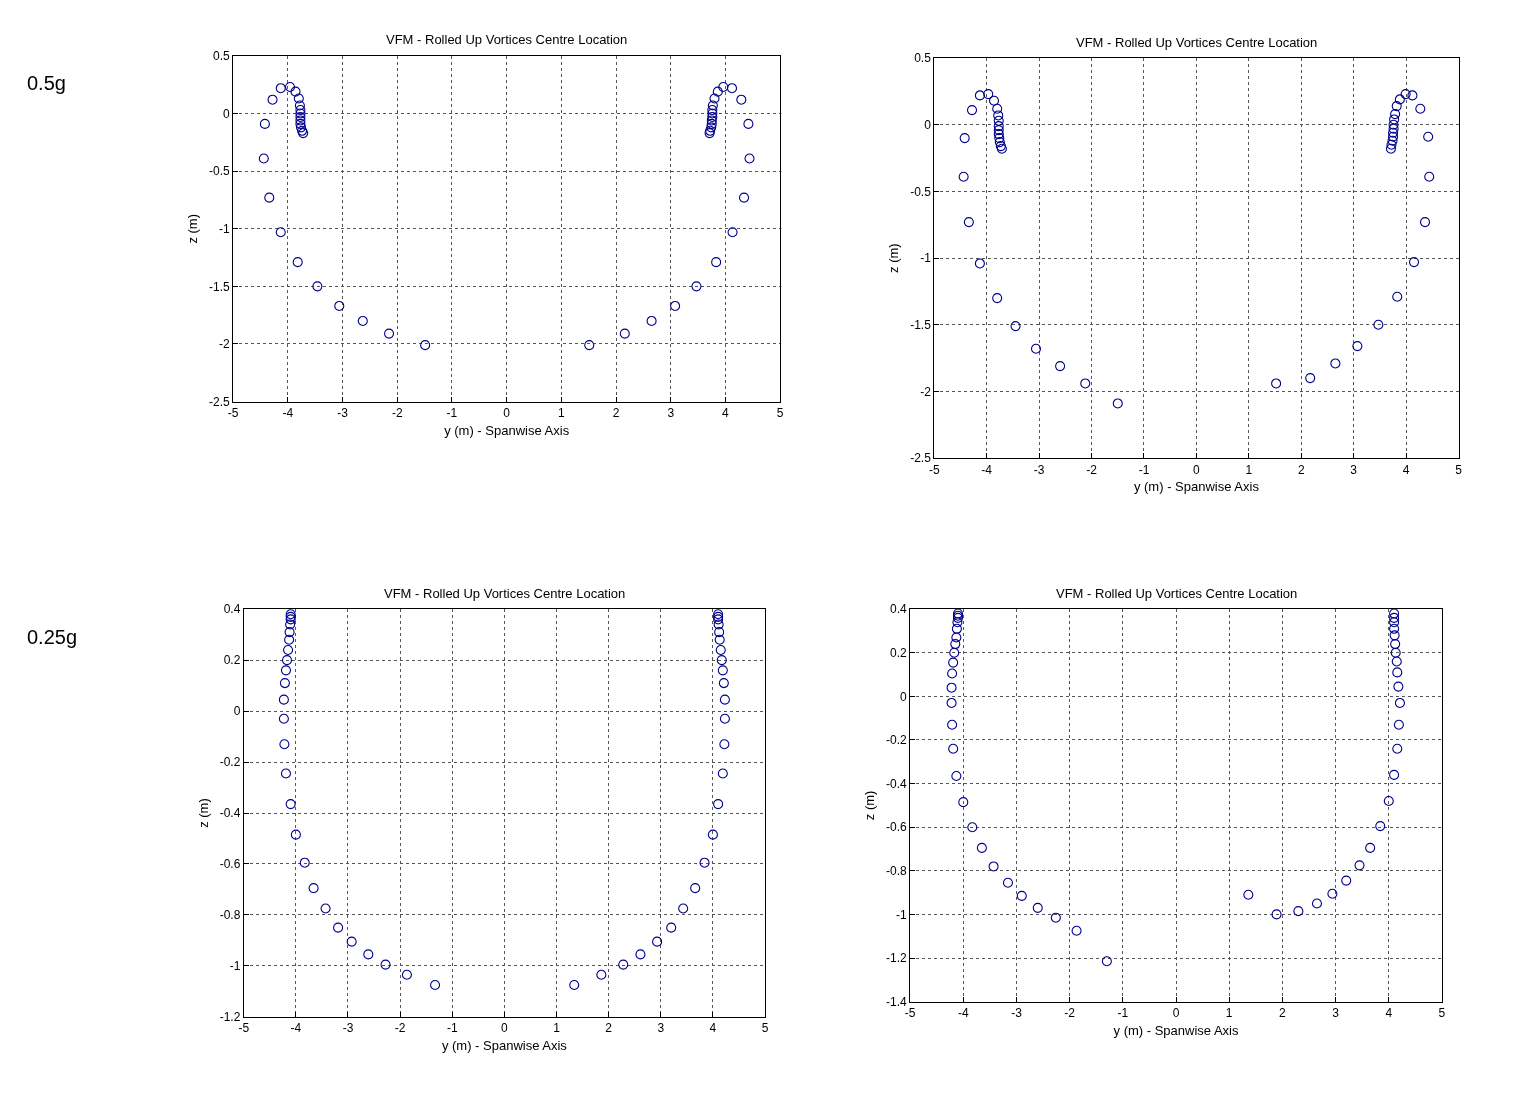 The height and width of the screenshot is (1101, 1520). Describe the element at coordinates (897, 783) in the screenshot. I see `y-tick-label: -0.4` at that location.